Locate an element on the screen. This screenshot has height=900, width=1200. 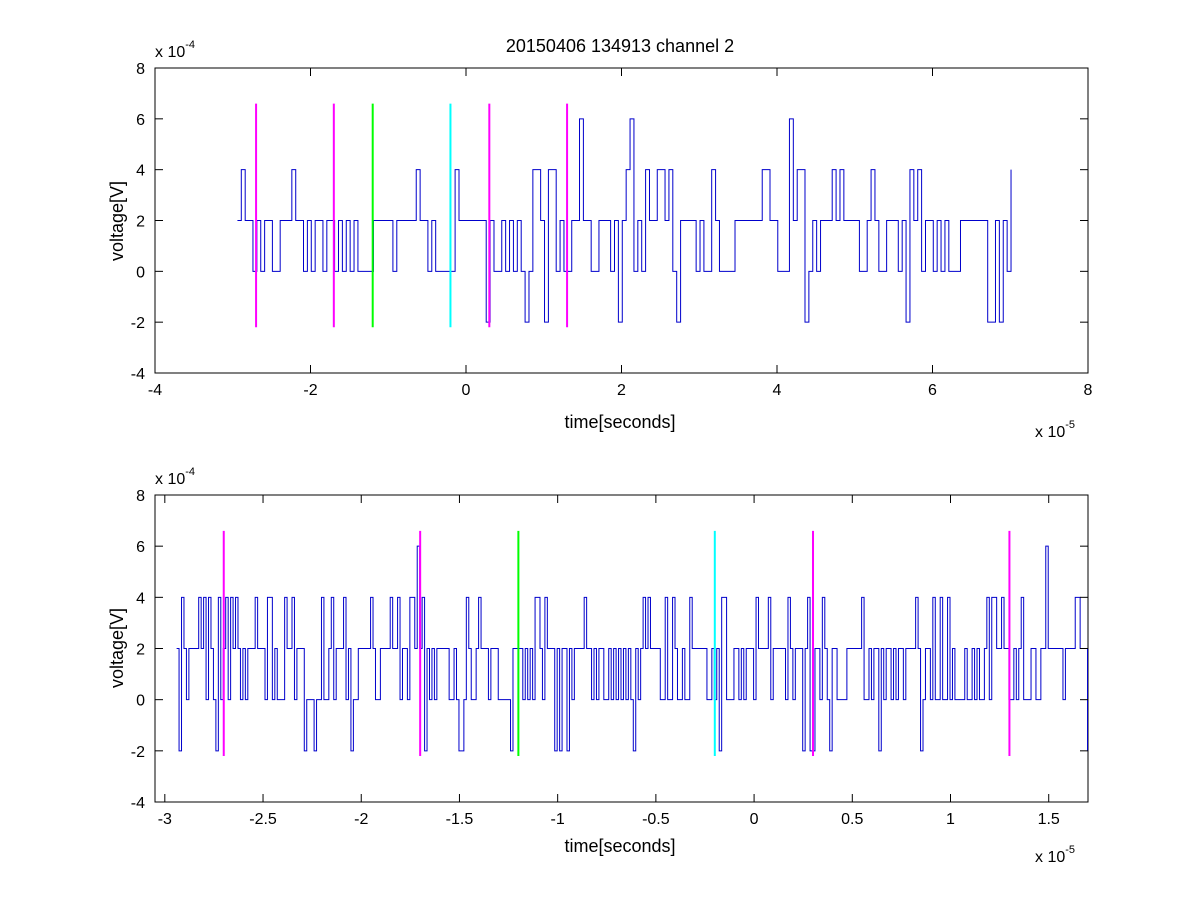
x-tick-label: 4 is located at coordinates (777, 390).